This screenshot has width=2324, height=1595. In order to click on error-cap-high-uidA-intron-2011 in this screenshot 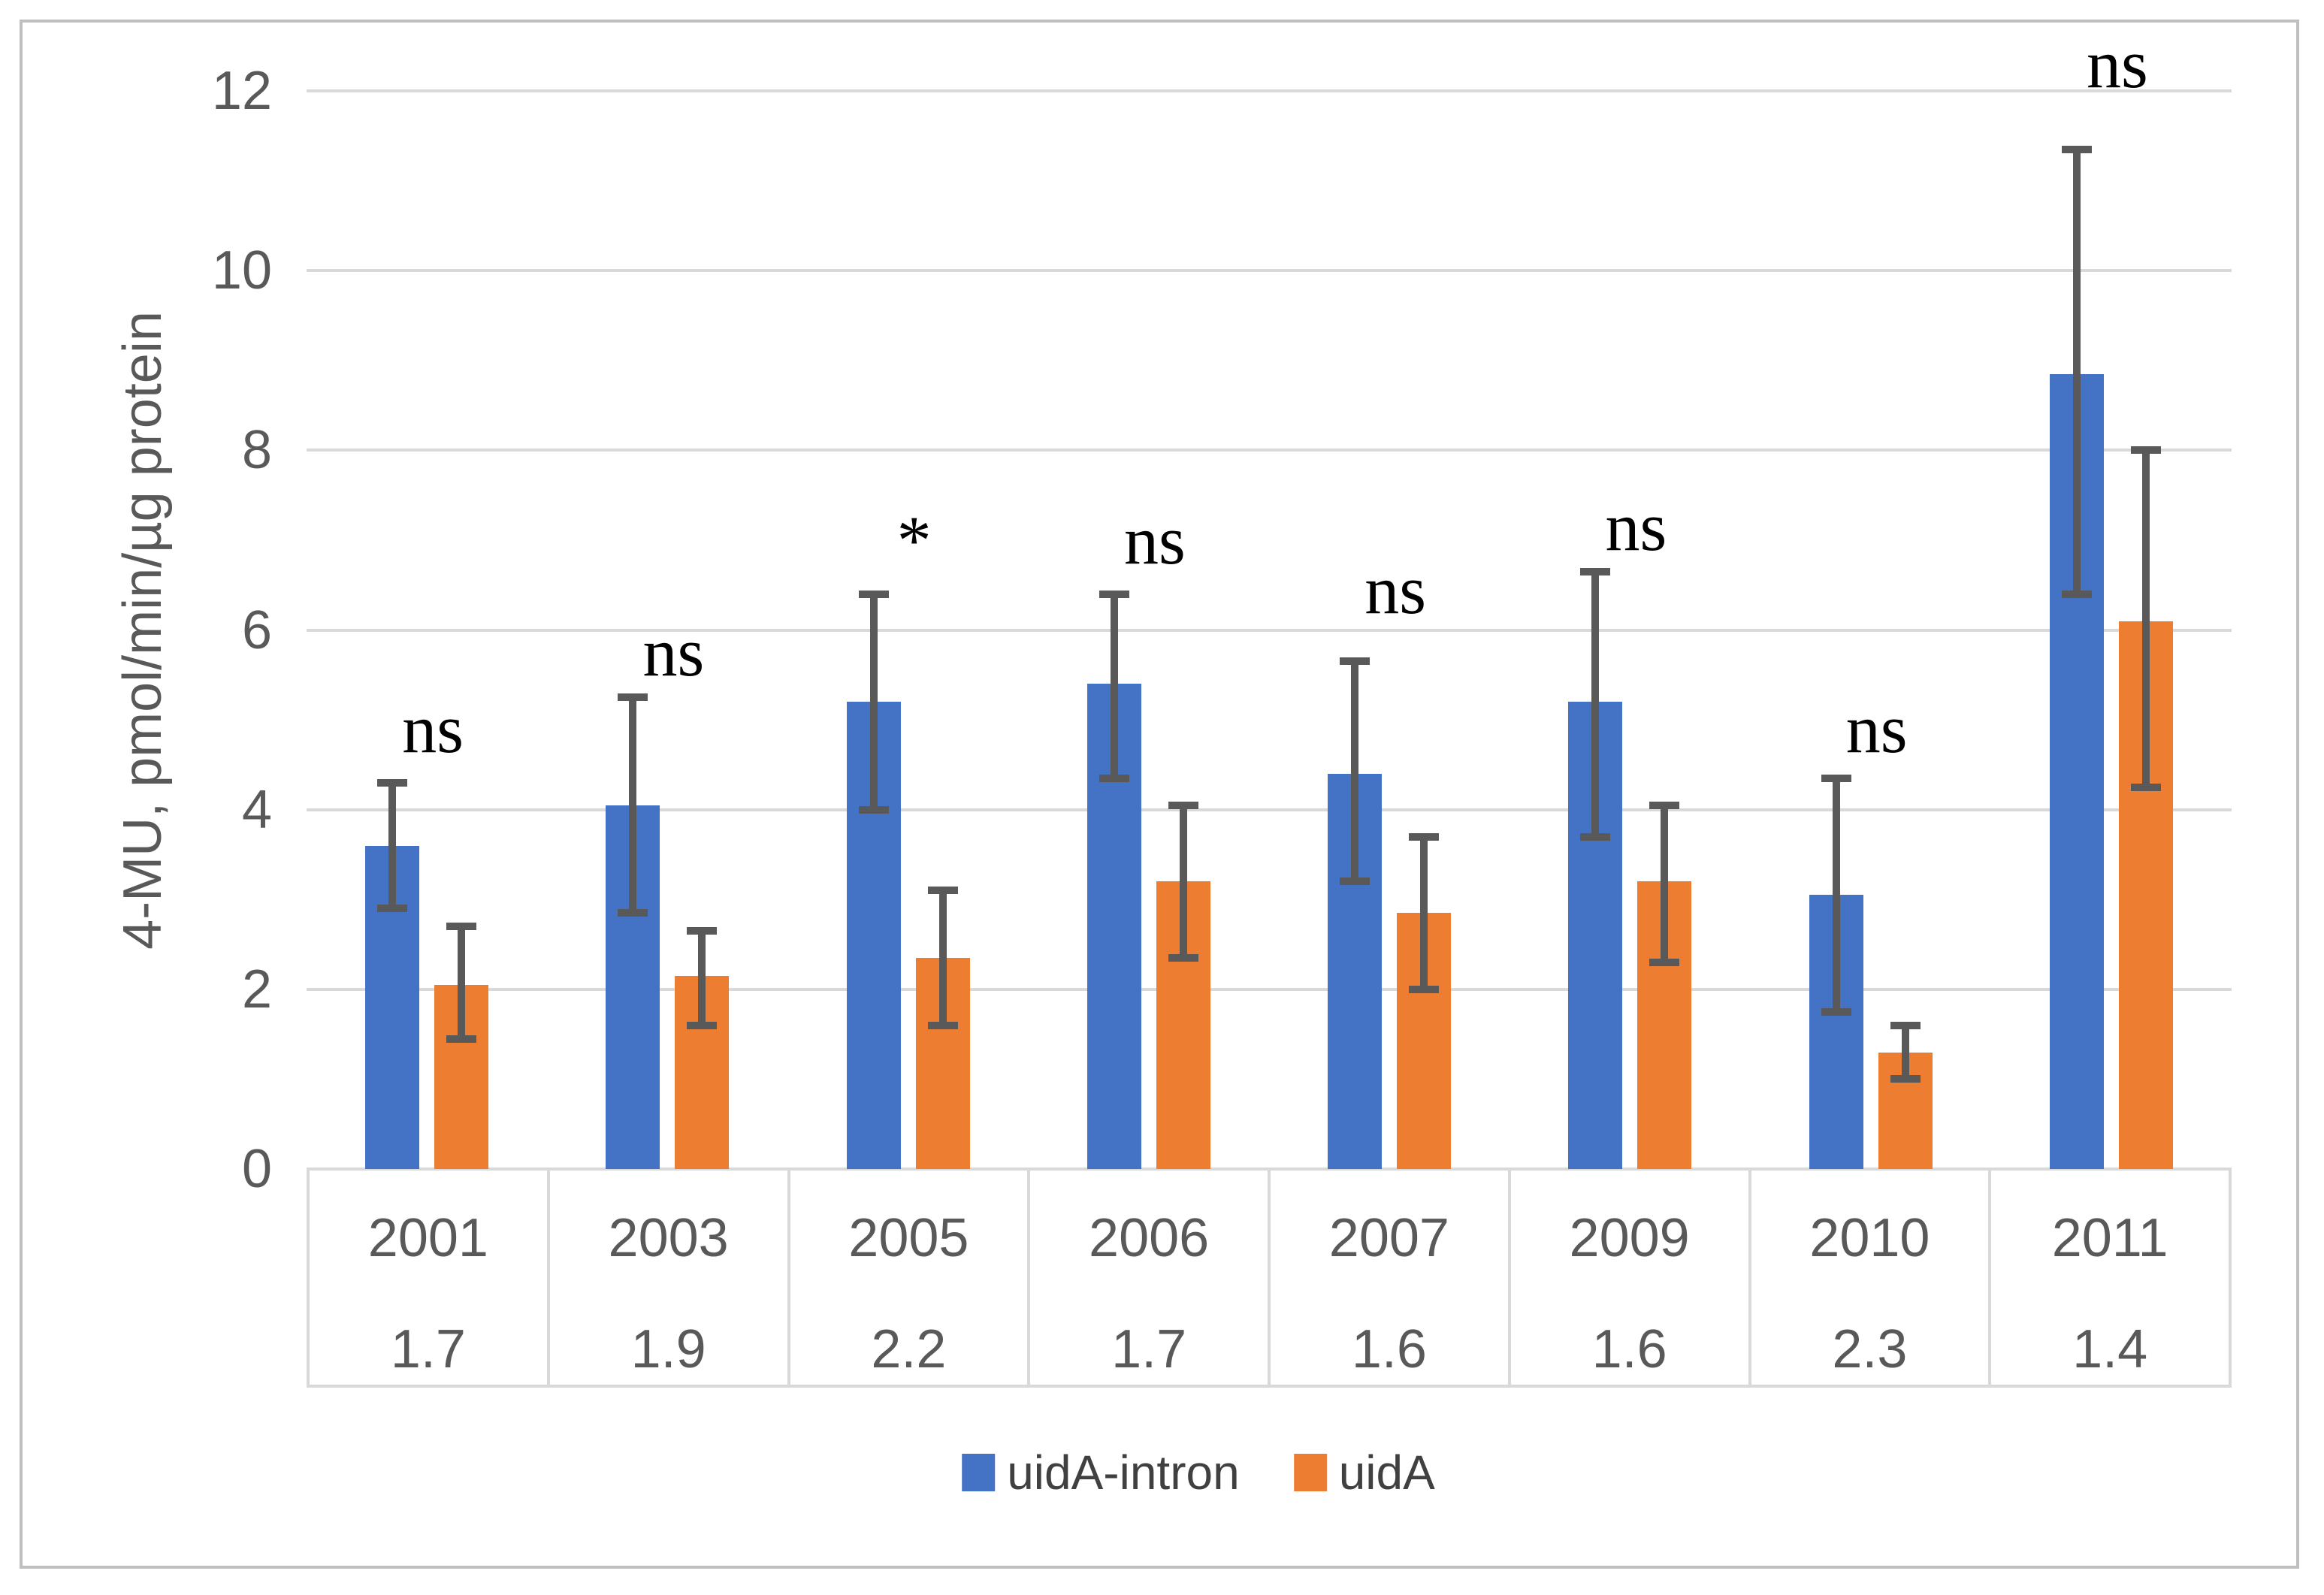, I will do `click(2076, 149)`.